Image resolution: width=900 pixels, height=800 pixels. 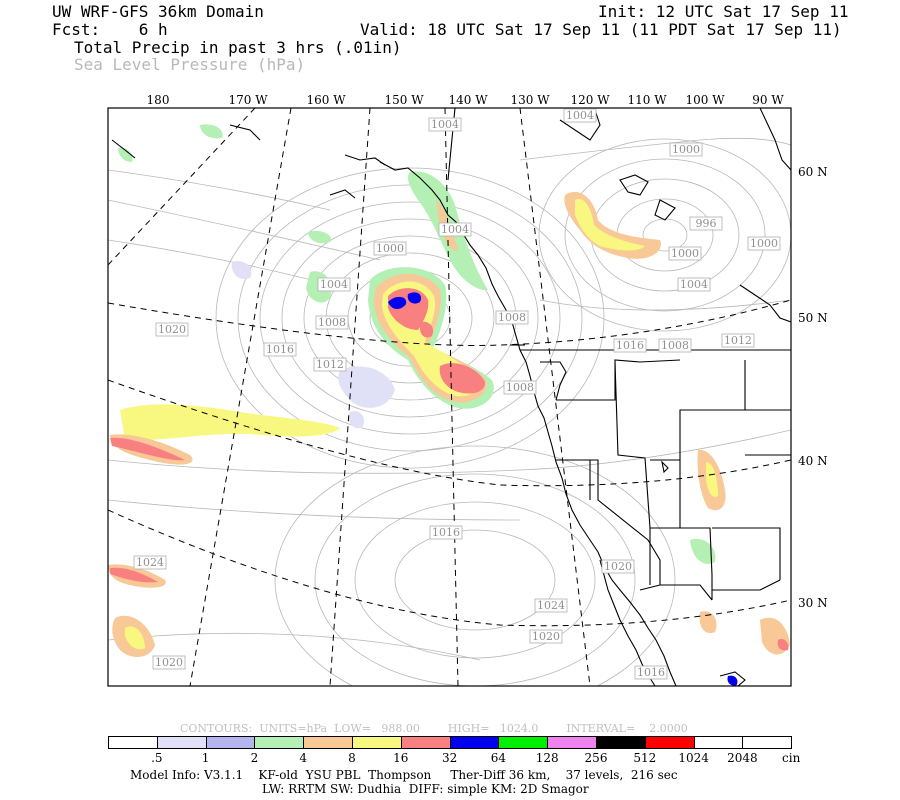 I want to click on field-slp-label: Sea Level Pressure (hPa), so click(x=190, y=64).